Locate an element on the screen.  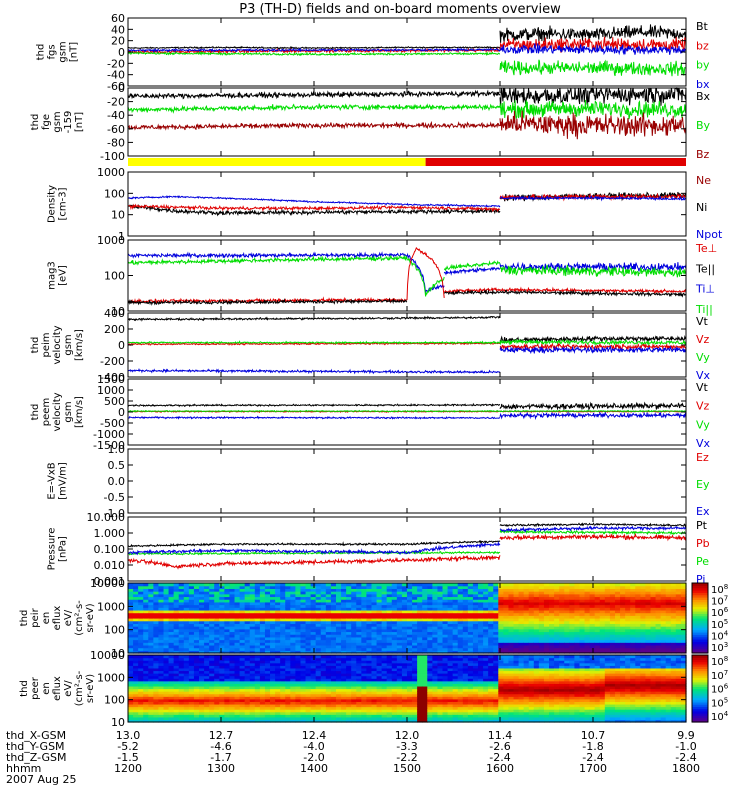
ytick-label-peir_efflux: 100 is located at coordinates (114, 630).